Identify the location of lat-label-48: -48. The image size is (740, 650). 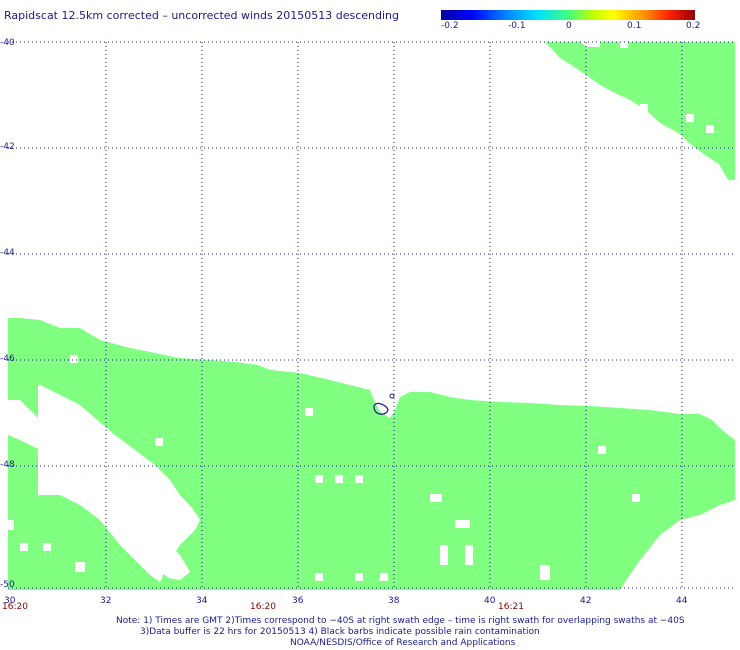
(7, 465).